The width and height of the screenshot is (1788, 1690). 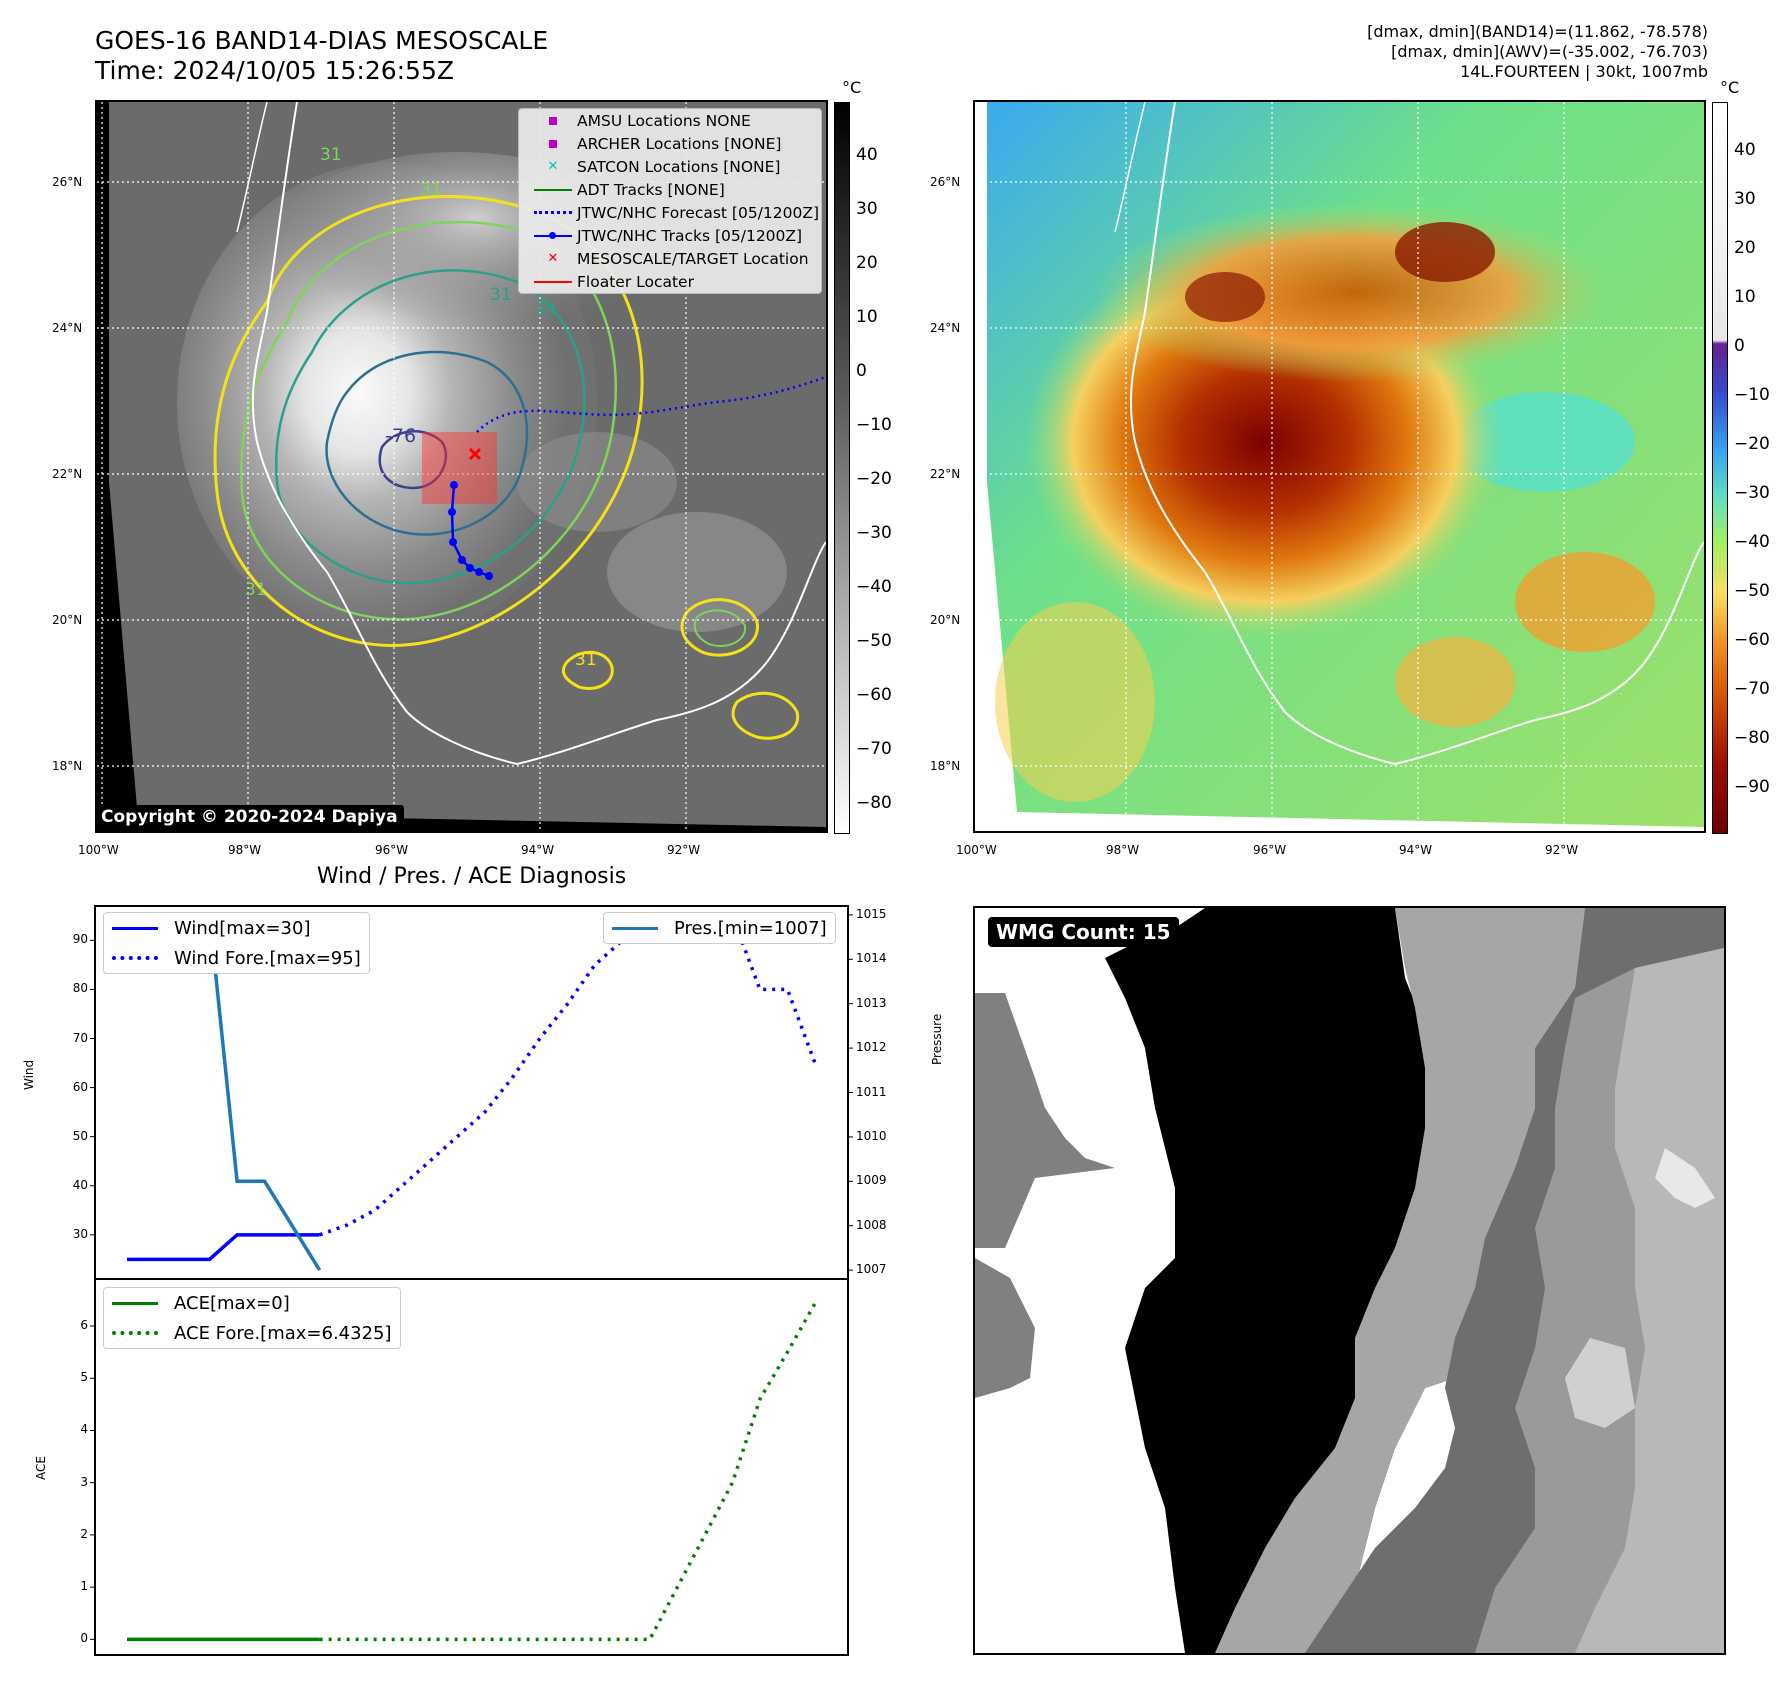 What do you see at coordinates (1720, 468) in the screenshot?
I see `color-colorbar` at bounding box center [1720, 468].